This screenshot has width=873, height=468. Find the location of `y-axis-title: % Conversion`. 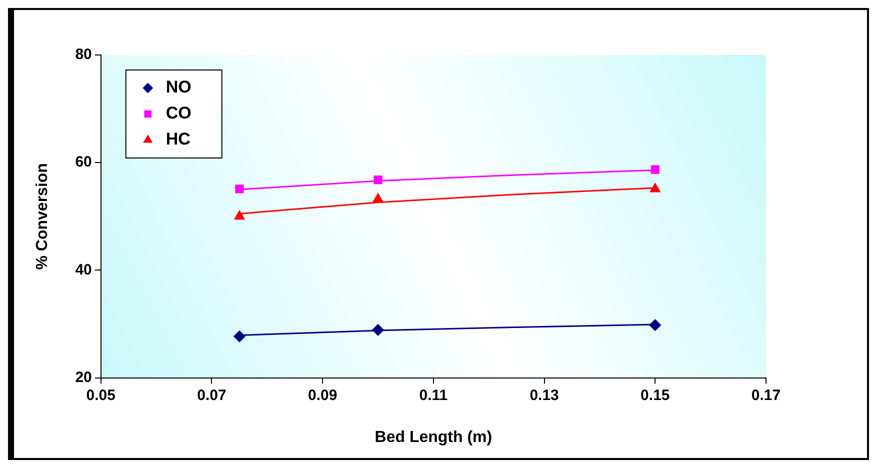

y-axis-title: % Conversion is located at coordinates (43, 216).